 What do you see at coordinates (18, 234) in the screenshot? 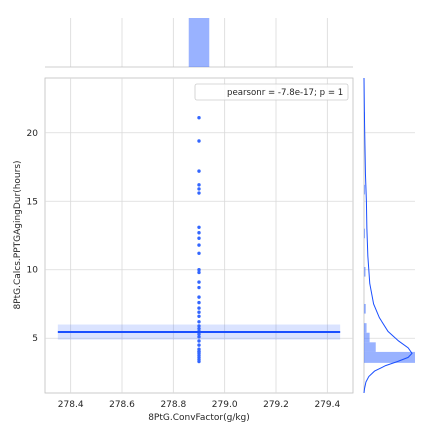
I see `y-axis-label: 8PtG.Calcs.PPTGAgingDur(hours)` at bounding box center [18, 234].